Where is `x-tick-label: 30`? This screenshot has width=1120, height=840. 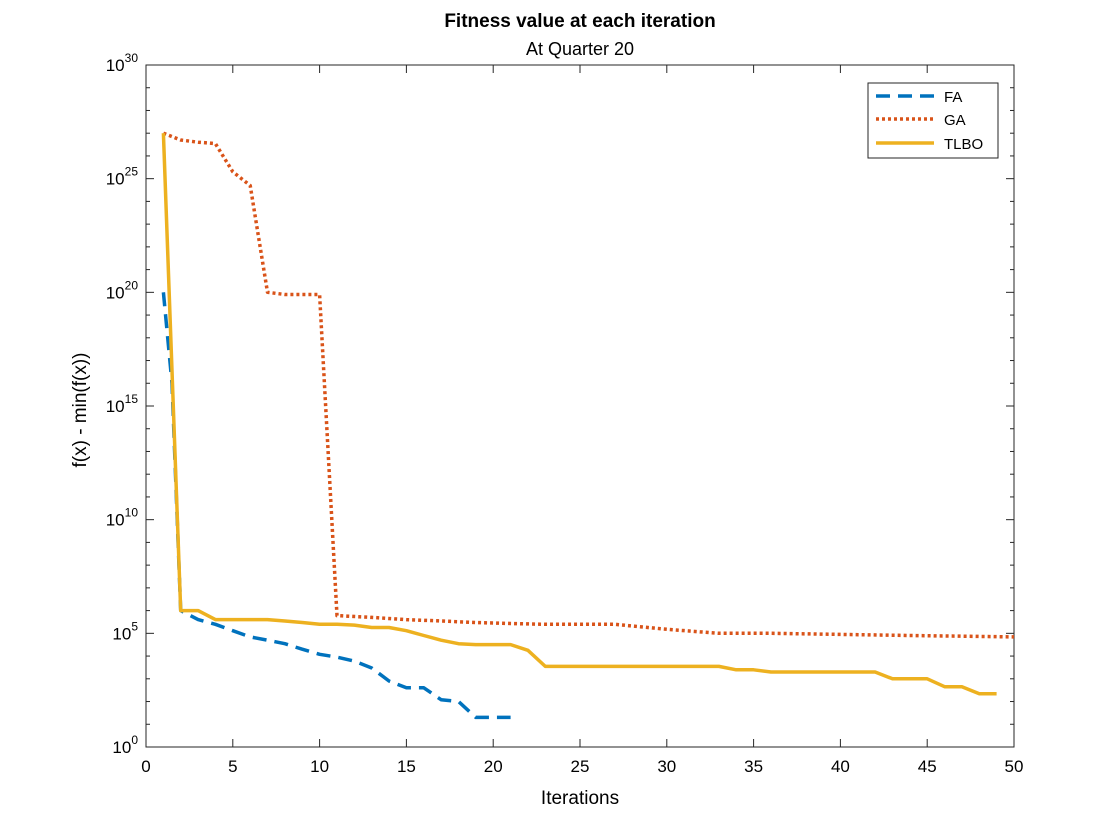 x-tick-label: 30 is located at coordinates (666, 766).